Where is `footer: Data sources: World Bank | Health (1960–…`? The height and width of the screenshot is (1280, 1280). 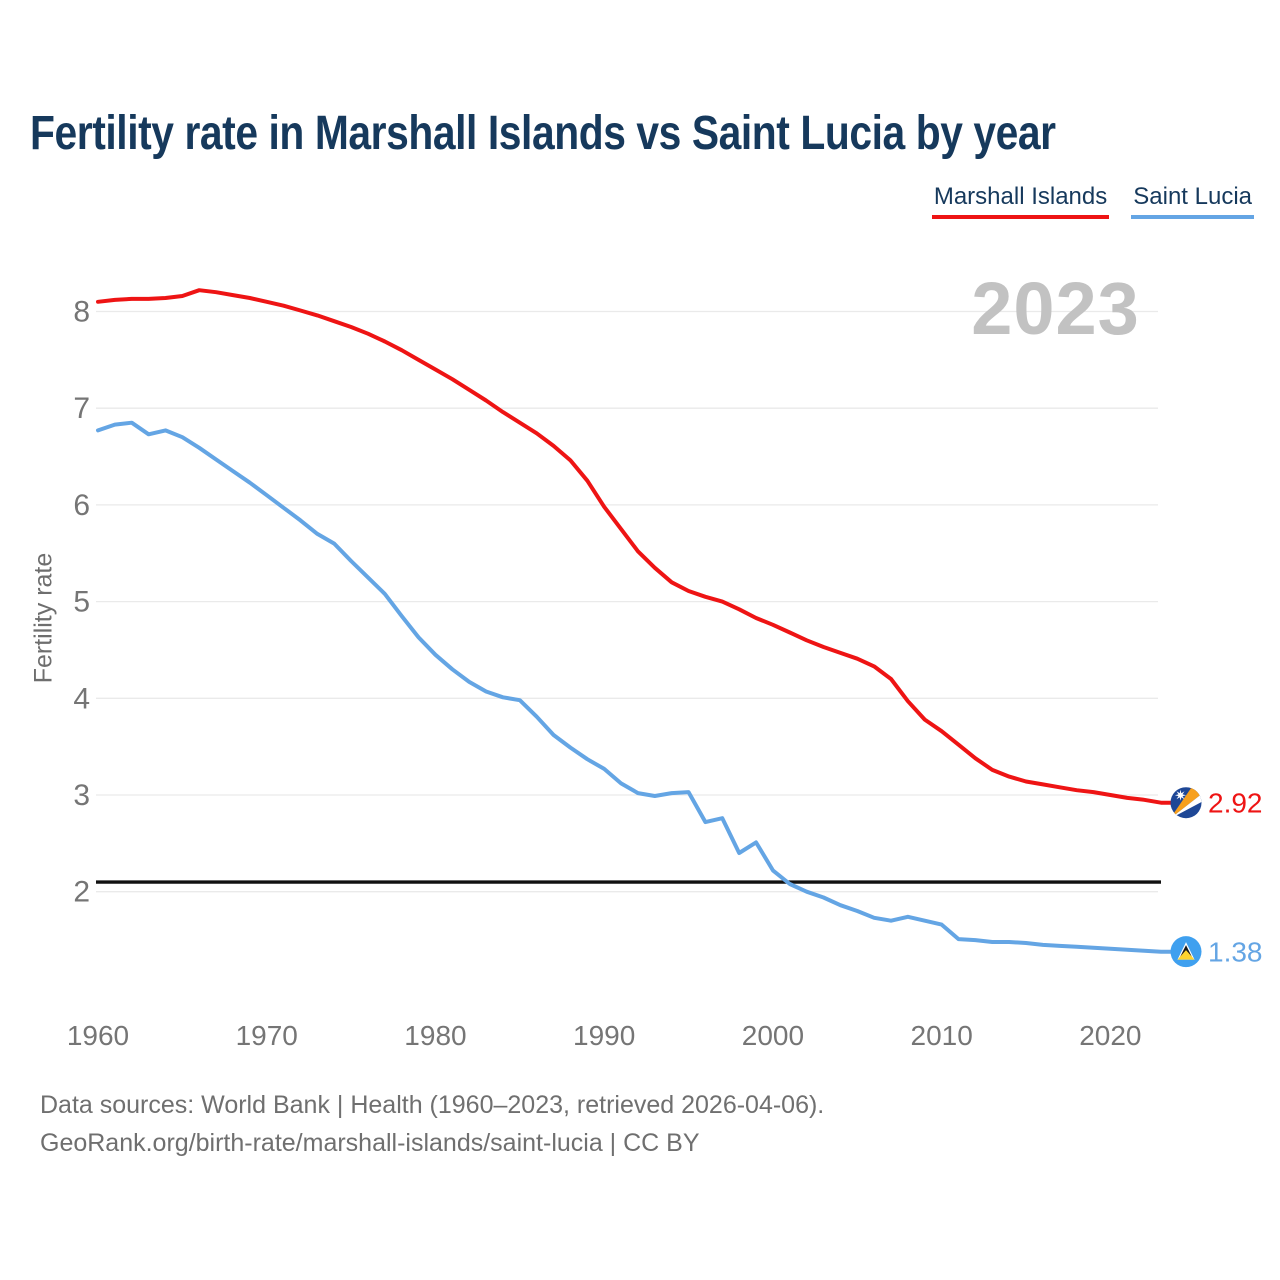
footer: Data sources: World Bank | Health (1960–… is located at coordinates (432, 1124).